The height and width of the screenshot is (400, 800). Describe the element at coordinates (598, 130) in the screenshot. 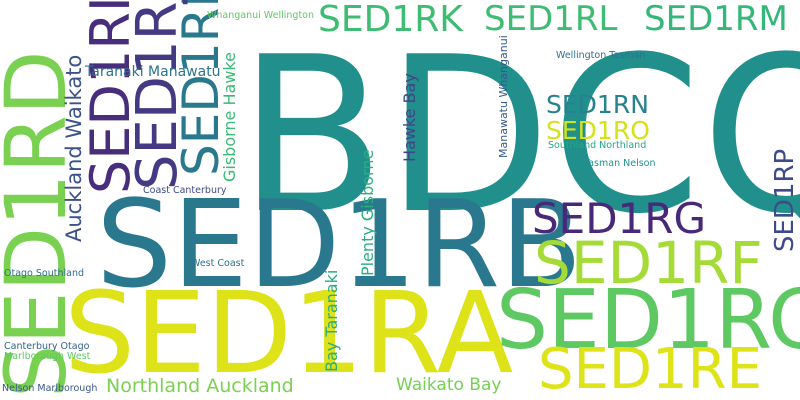

I see `word-sed1ro: SED1RO` at that location.